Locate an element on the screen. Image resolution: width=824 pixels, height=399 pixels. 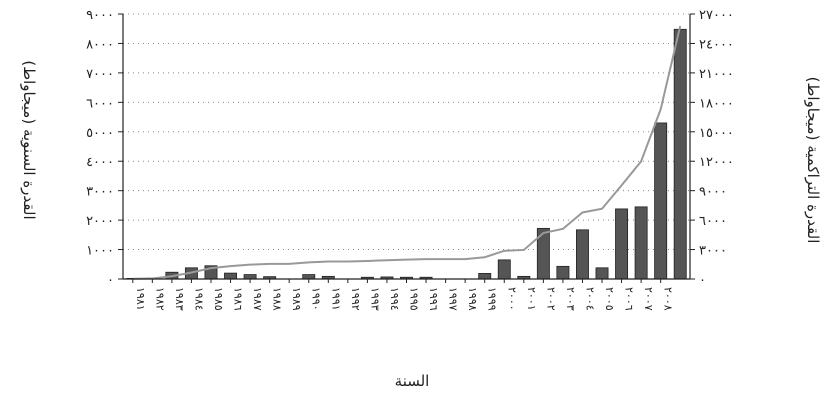
right-tick-label: ١٥٠٠٠ is located at coordinates (716, 133).